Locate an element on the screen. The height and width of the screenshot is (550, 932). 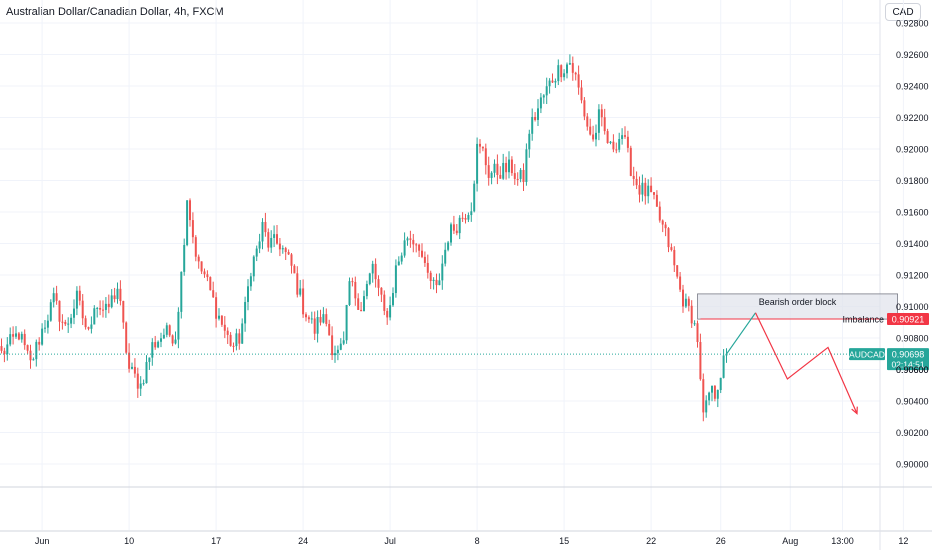
time-tick-label: 8 is located at coordinates (477, 541).